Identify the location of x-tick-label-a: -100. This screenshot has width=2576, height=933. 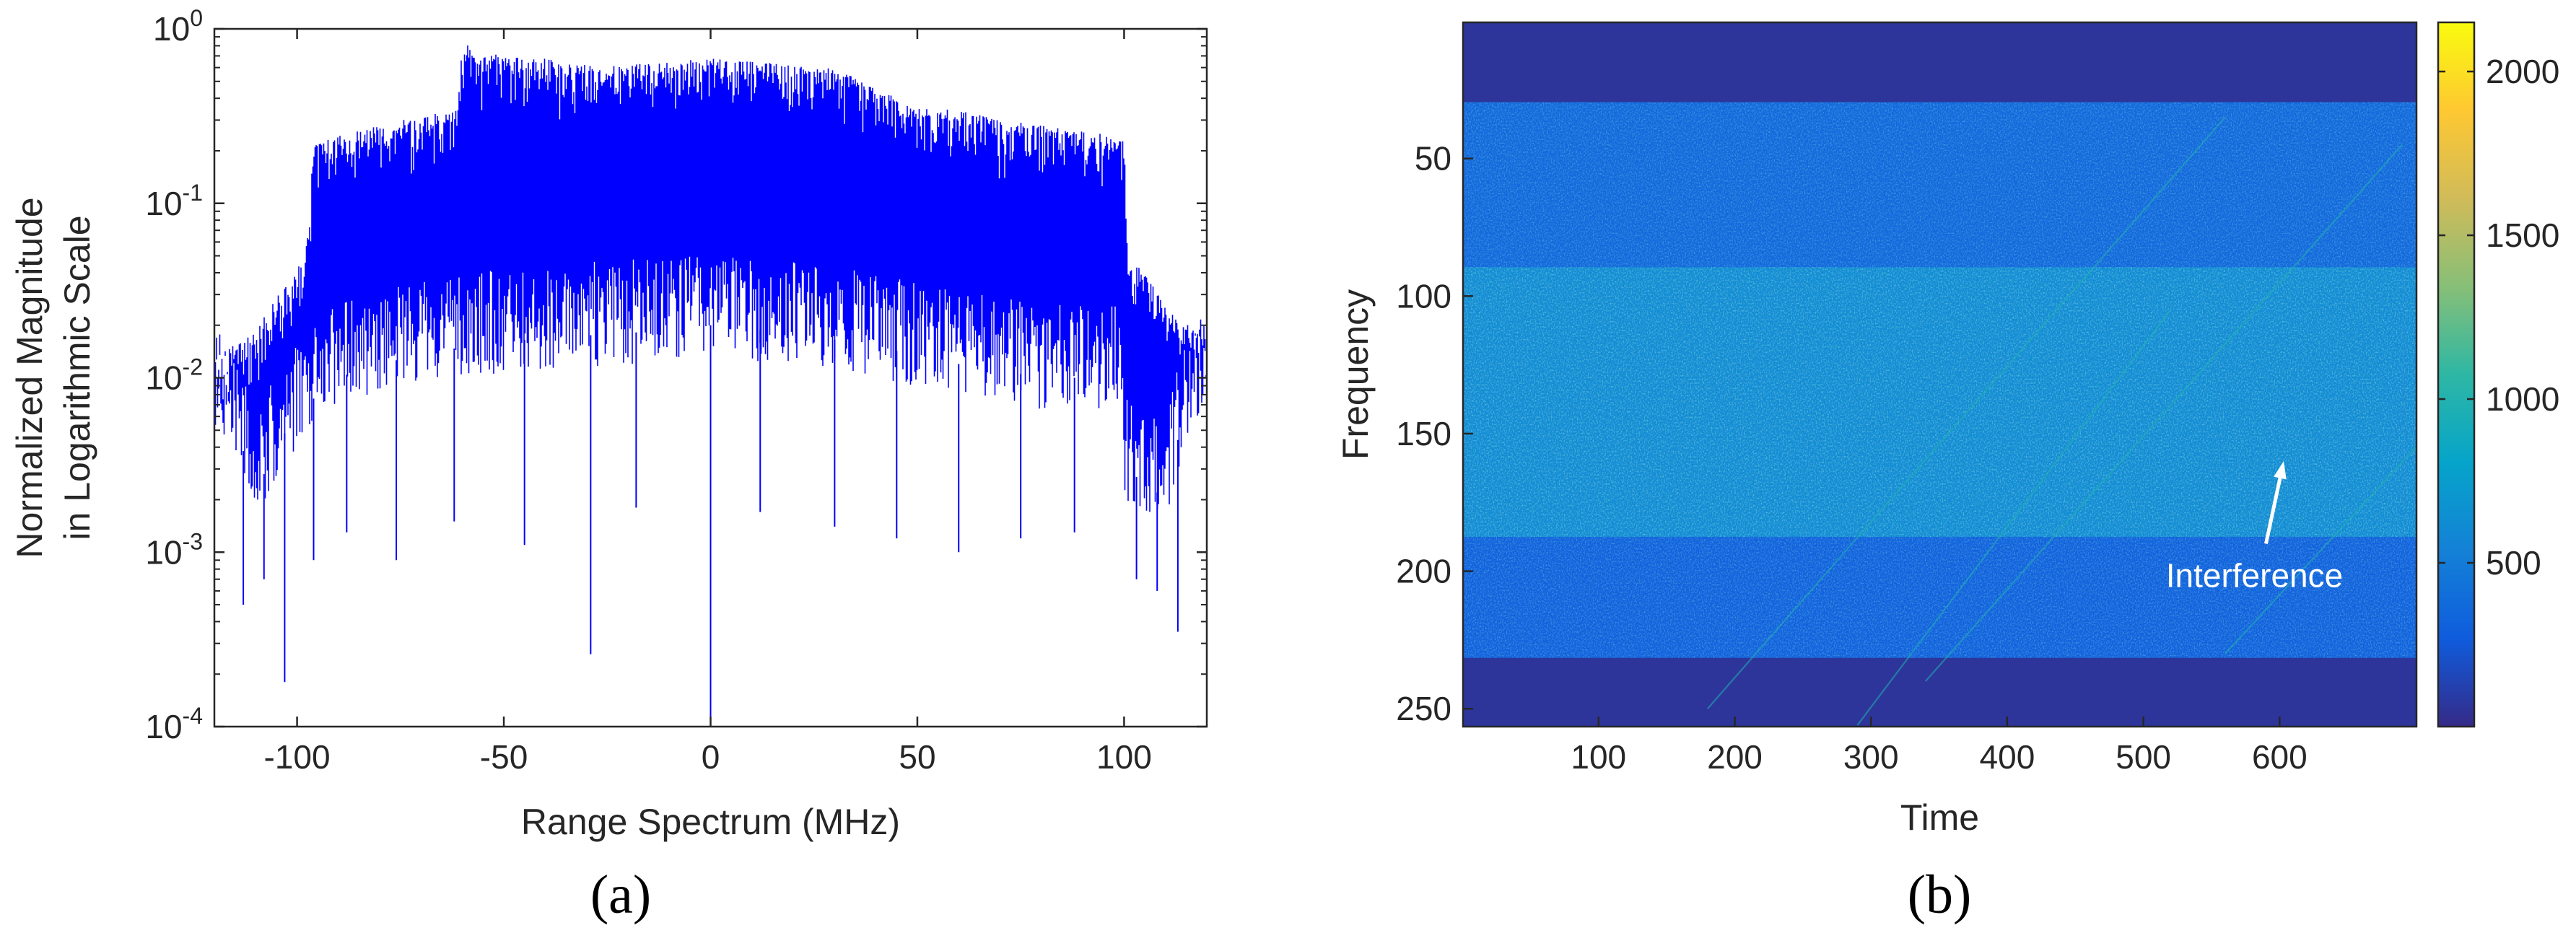
(297, 757).